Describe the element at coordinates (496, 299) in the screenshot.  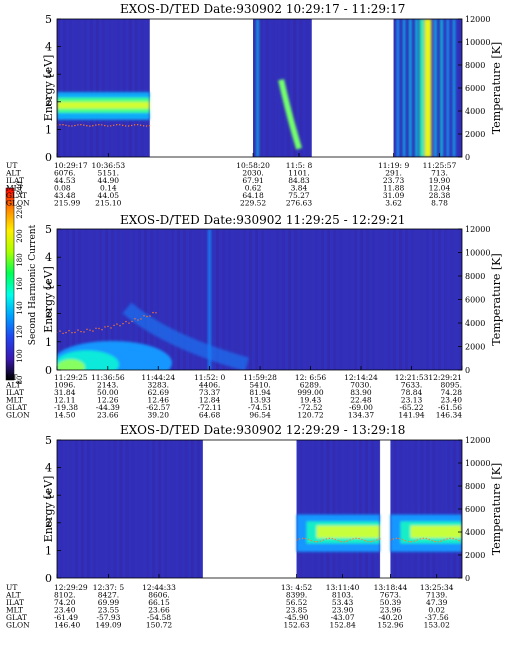
I see `right-y-axis-label: Temperature [K]` at that location.